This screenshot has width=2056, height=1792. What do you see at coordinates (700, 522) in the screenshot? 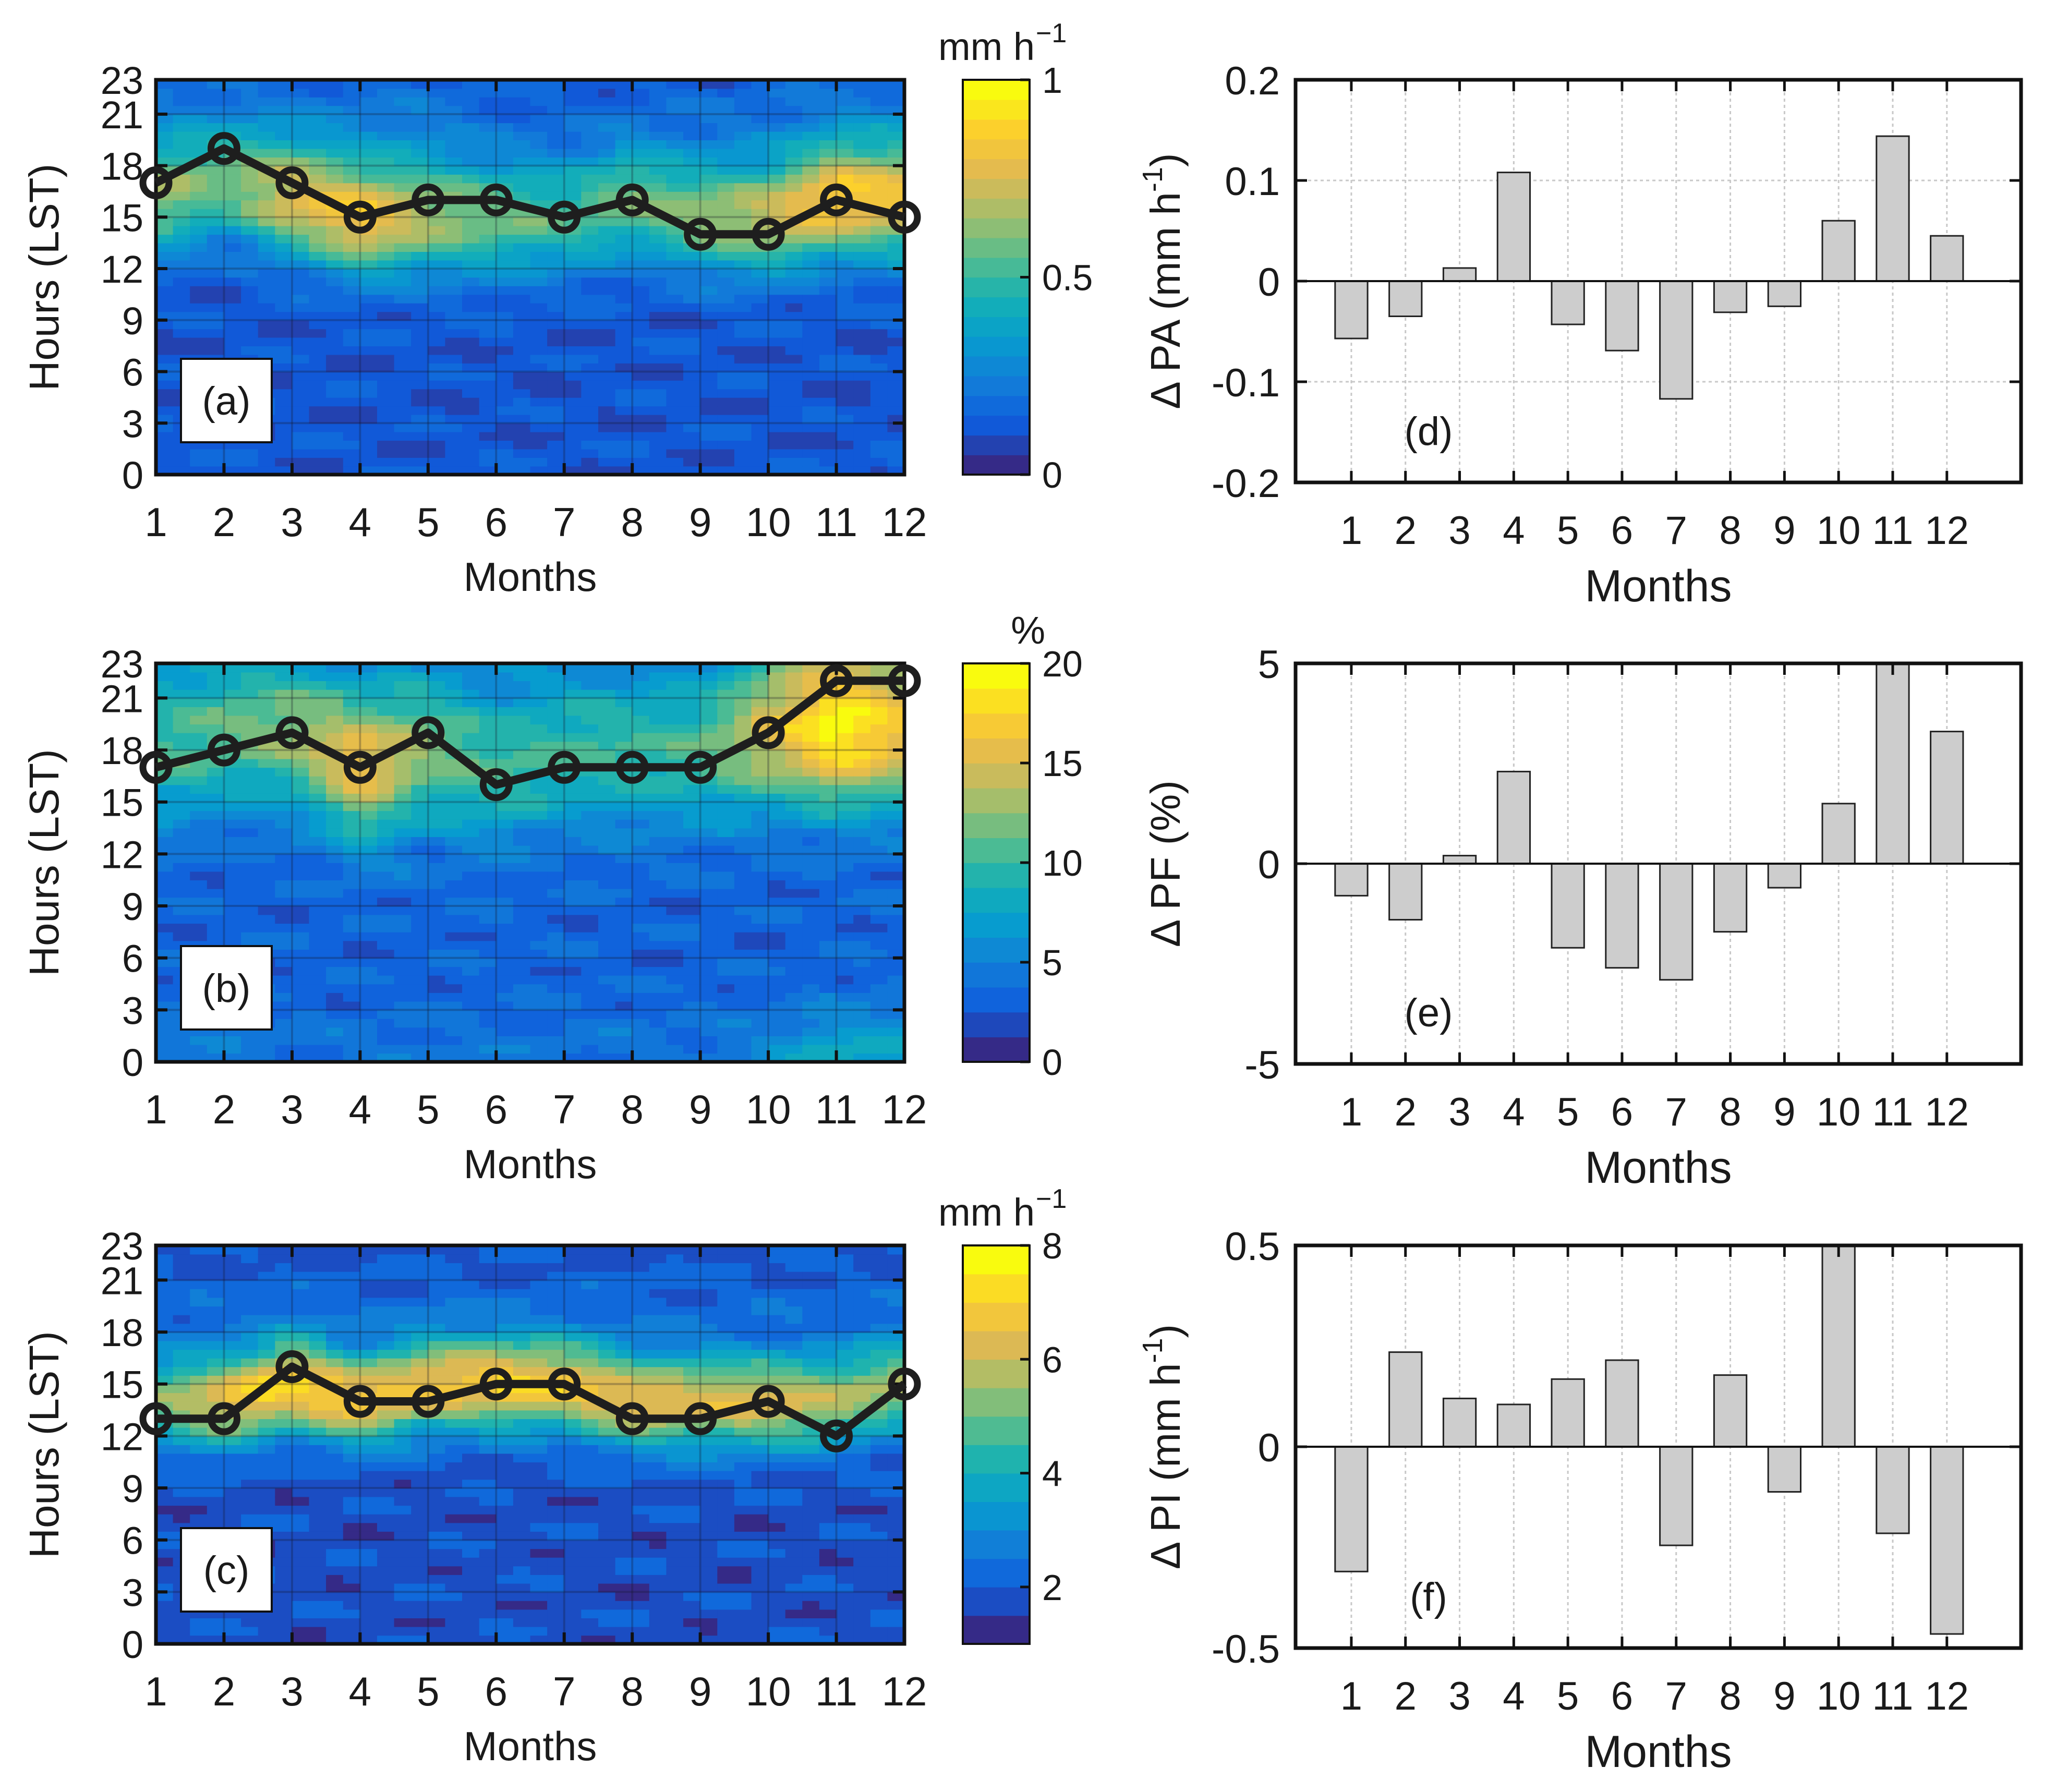
I see `x-tick-label: 9` at bounding box center [700, 522].